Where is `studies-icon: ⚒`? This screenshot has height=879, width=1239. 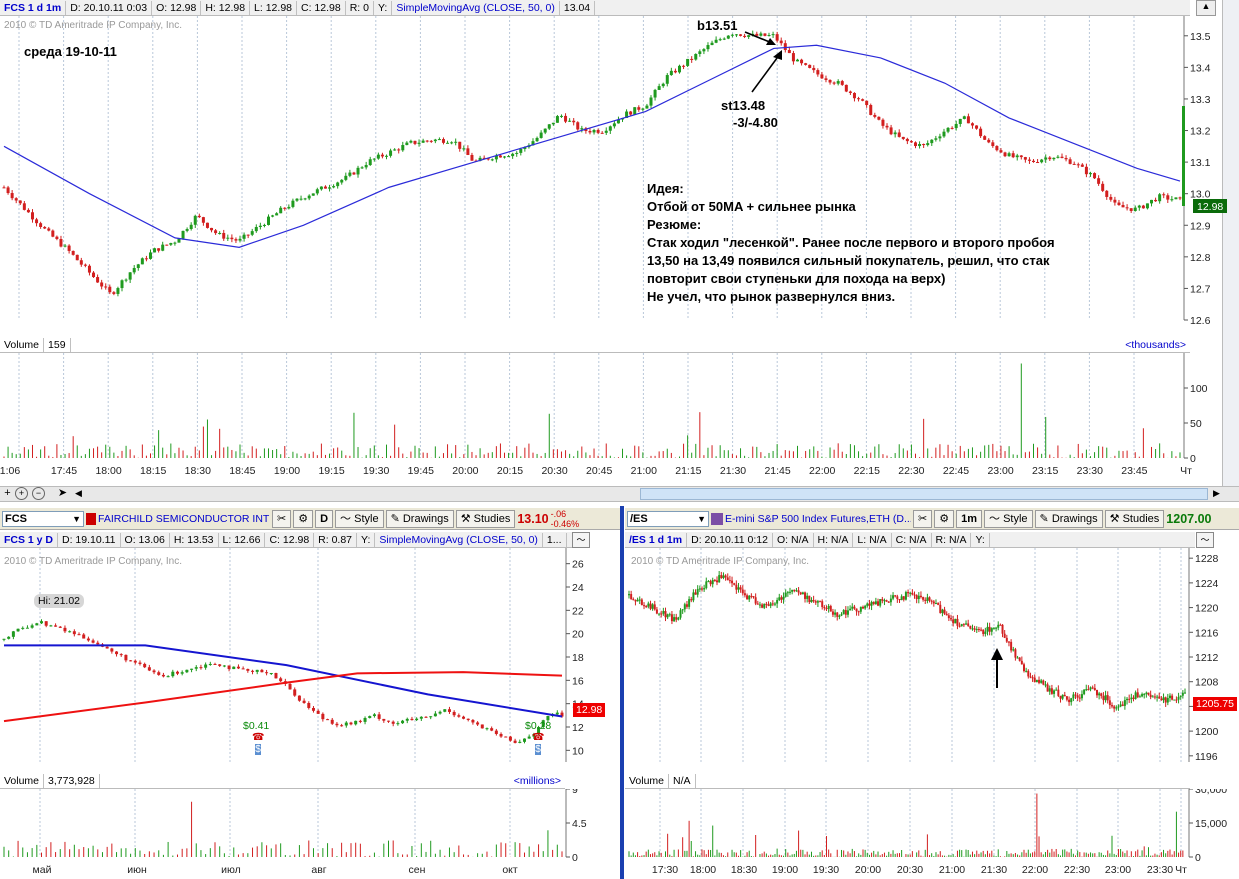 studies-icon: ⚒ is located at coordinates (1116, 518).